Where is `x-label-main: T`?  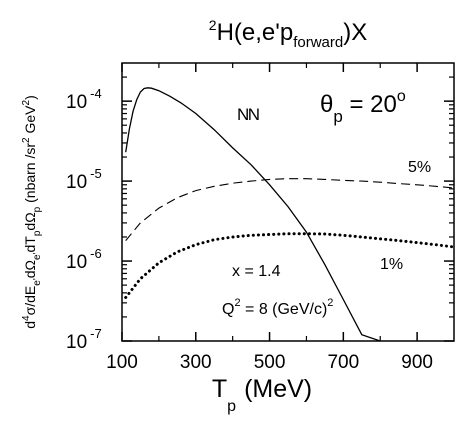 x-label-main: T is located at coordinates (219, 389).